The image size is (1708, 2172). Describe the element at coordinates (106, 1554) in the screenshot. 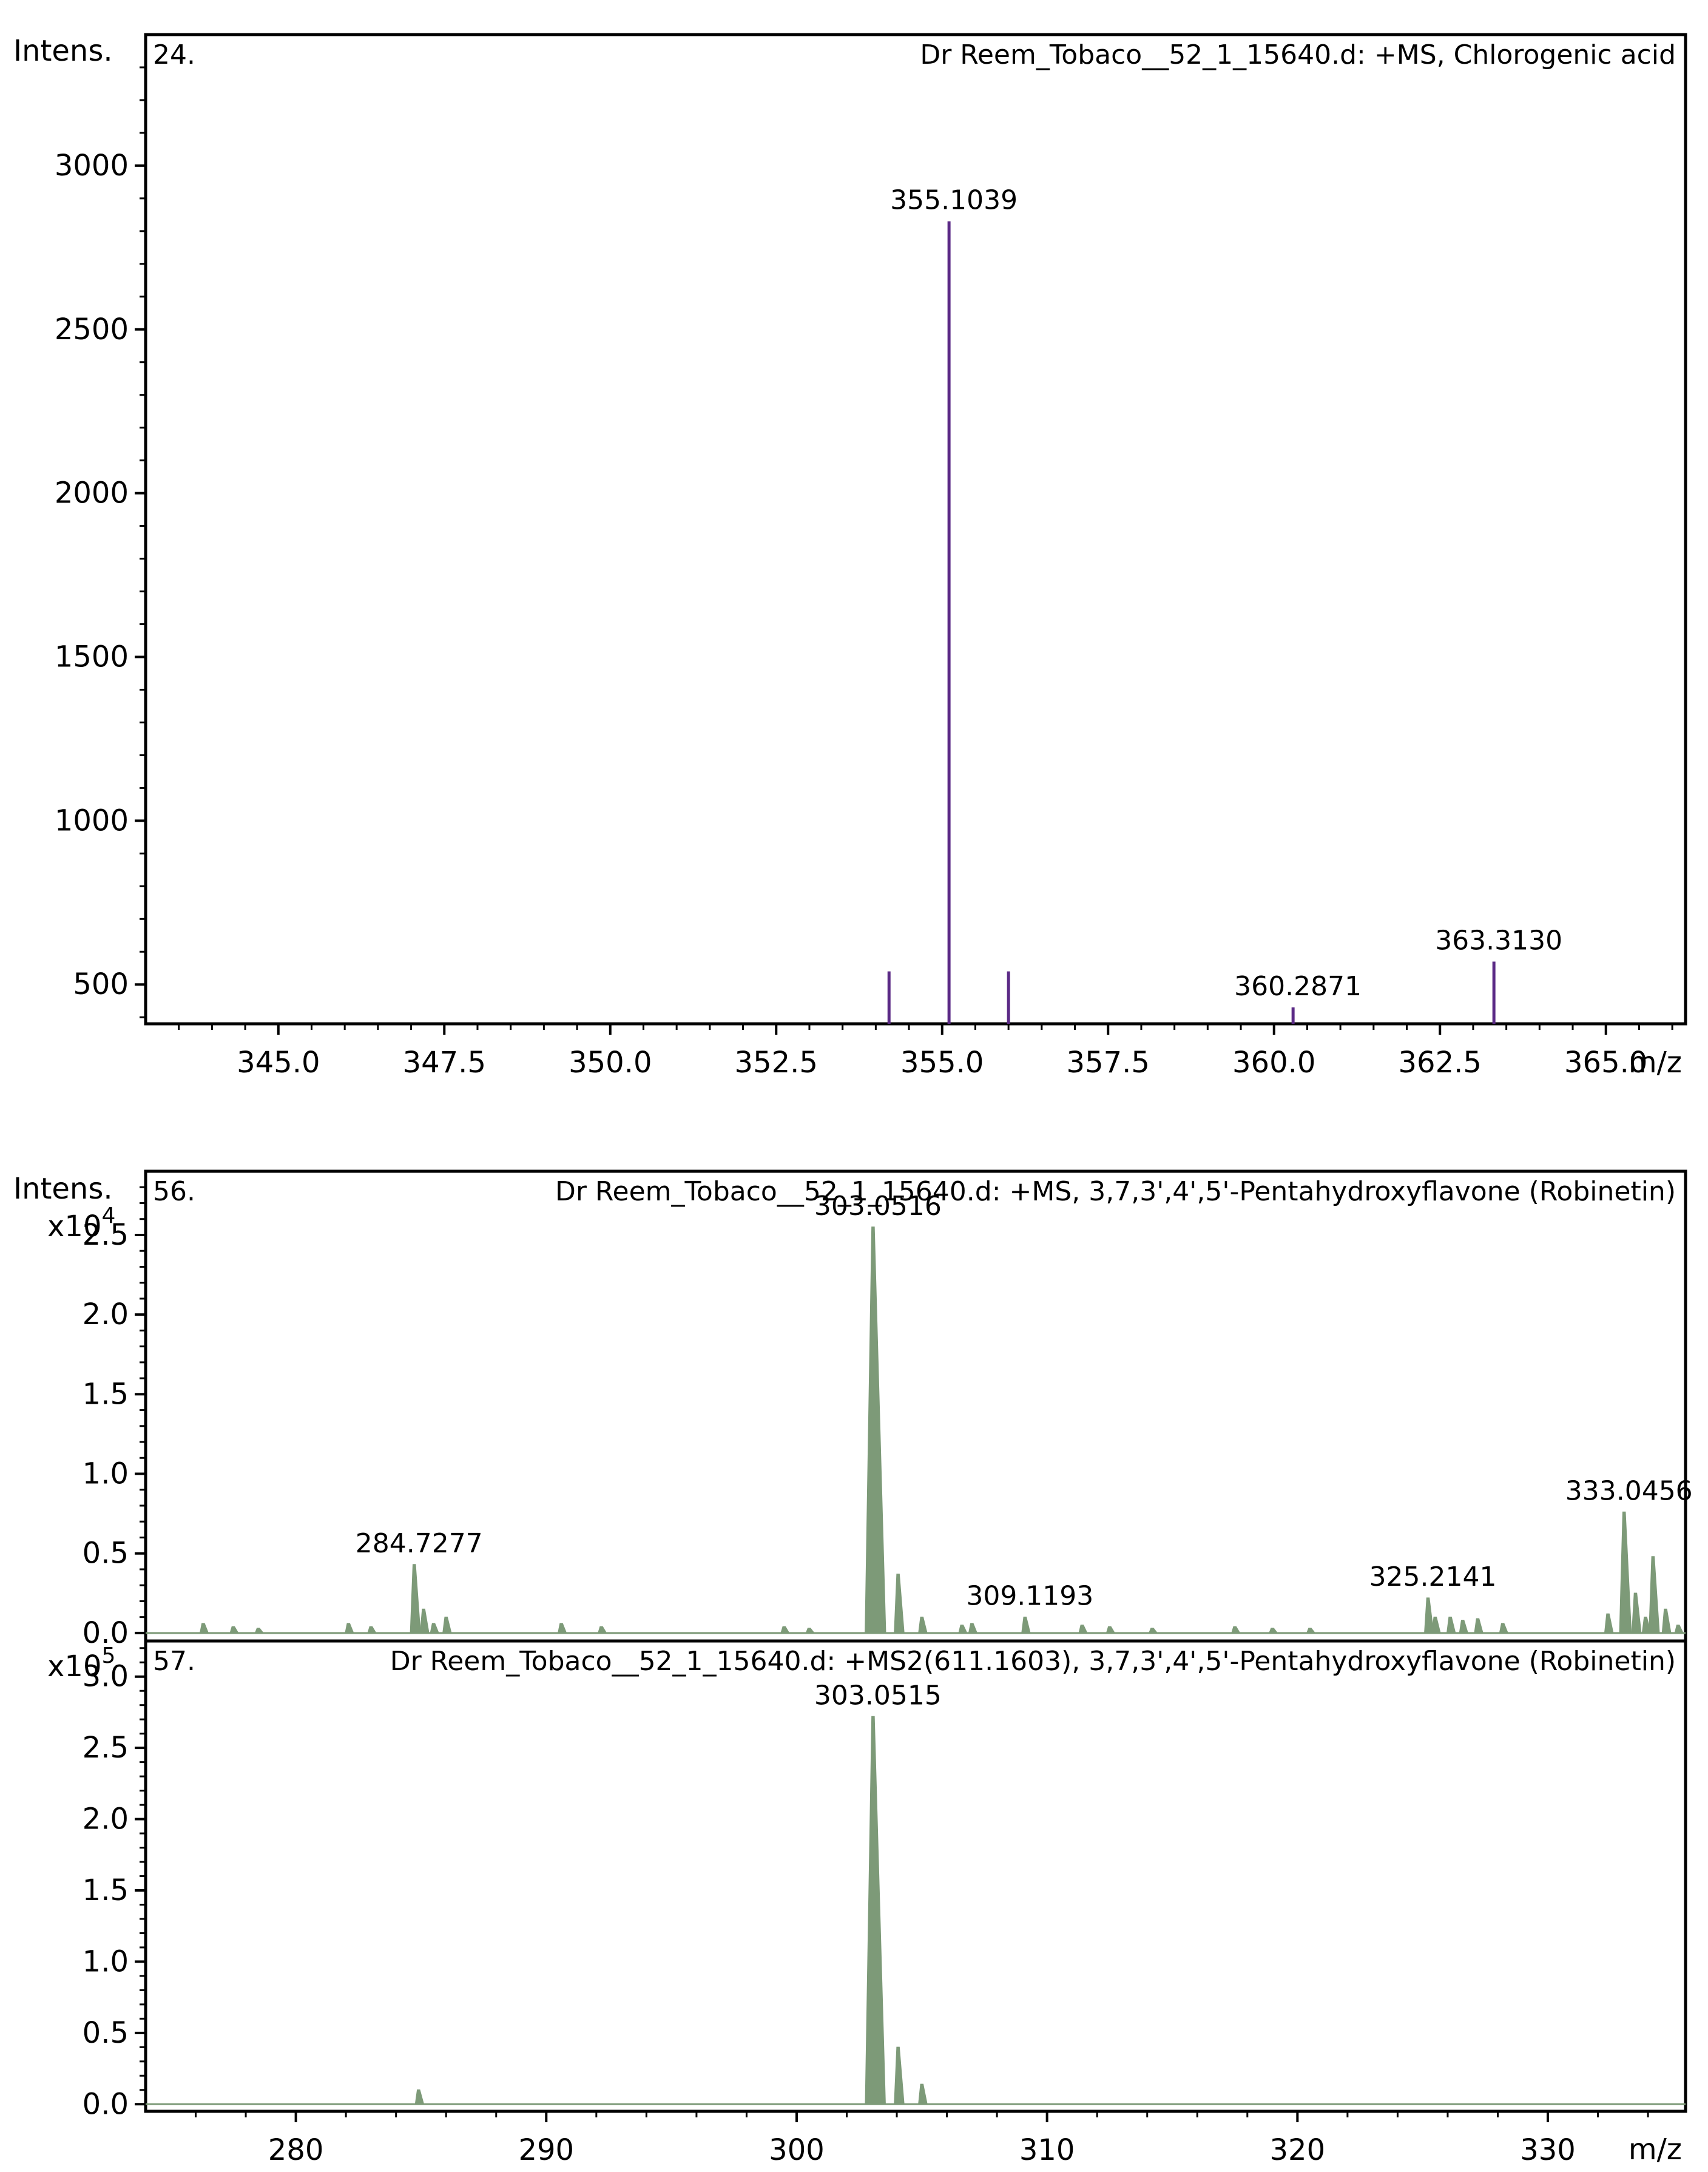

I see `panel2-ytick-label: 0.5` at that location.